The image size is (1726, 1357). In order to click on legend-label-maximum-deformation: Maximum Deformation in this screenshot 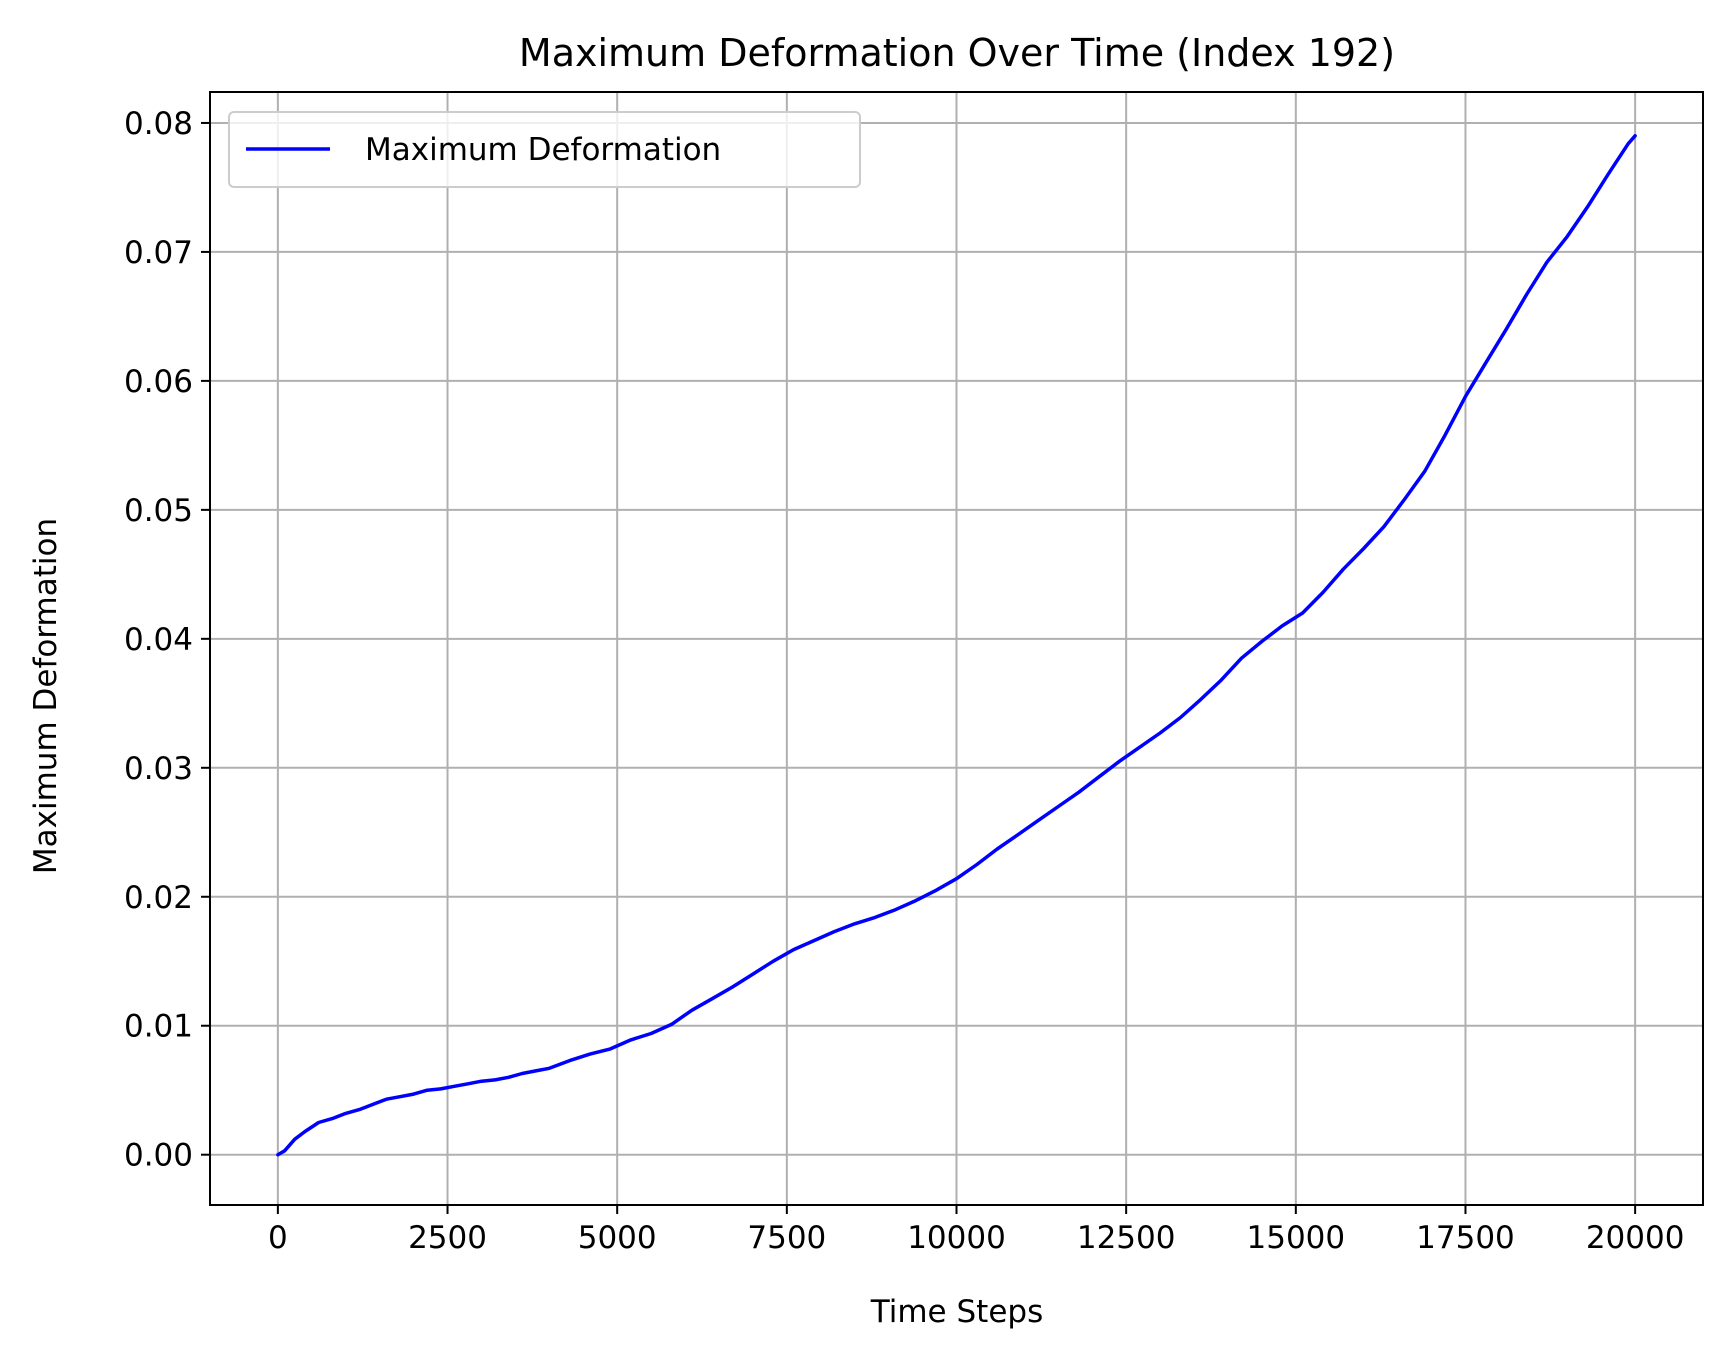, I will do `click(543, 150)`.